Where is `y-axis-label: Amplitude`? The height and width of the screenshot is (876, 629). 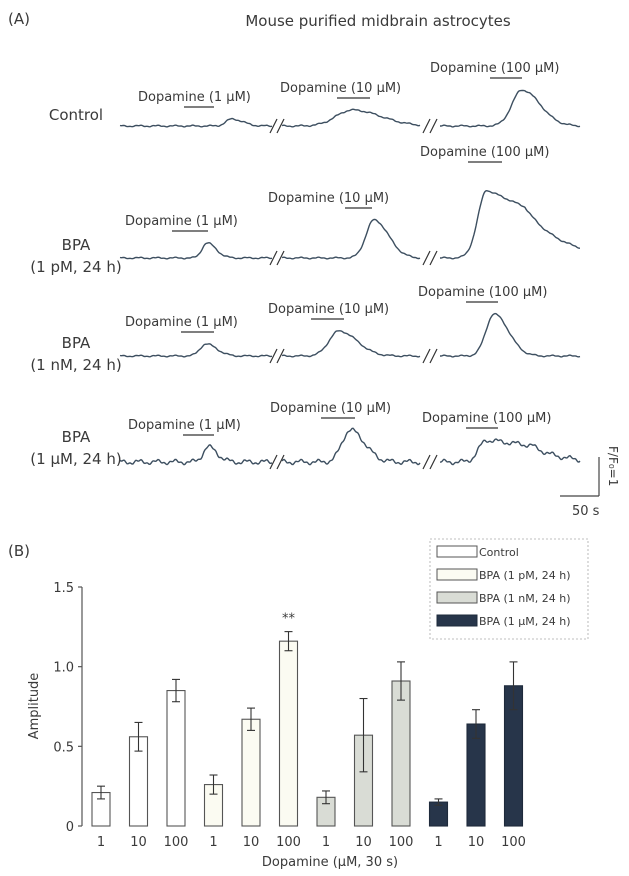
y-axis-label: Amplitude is located at coordinates (34, 706).